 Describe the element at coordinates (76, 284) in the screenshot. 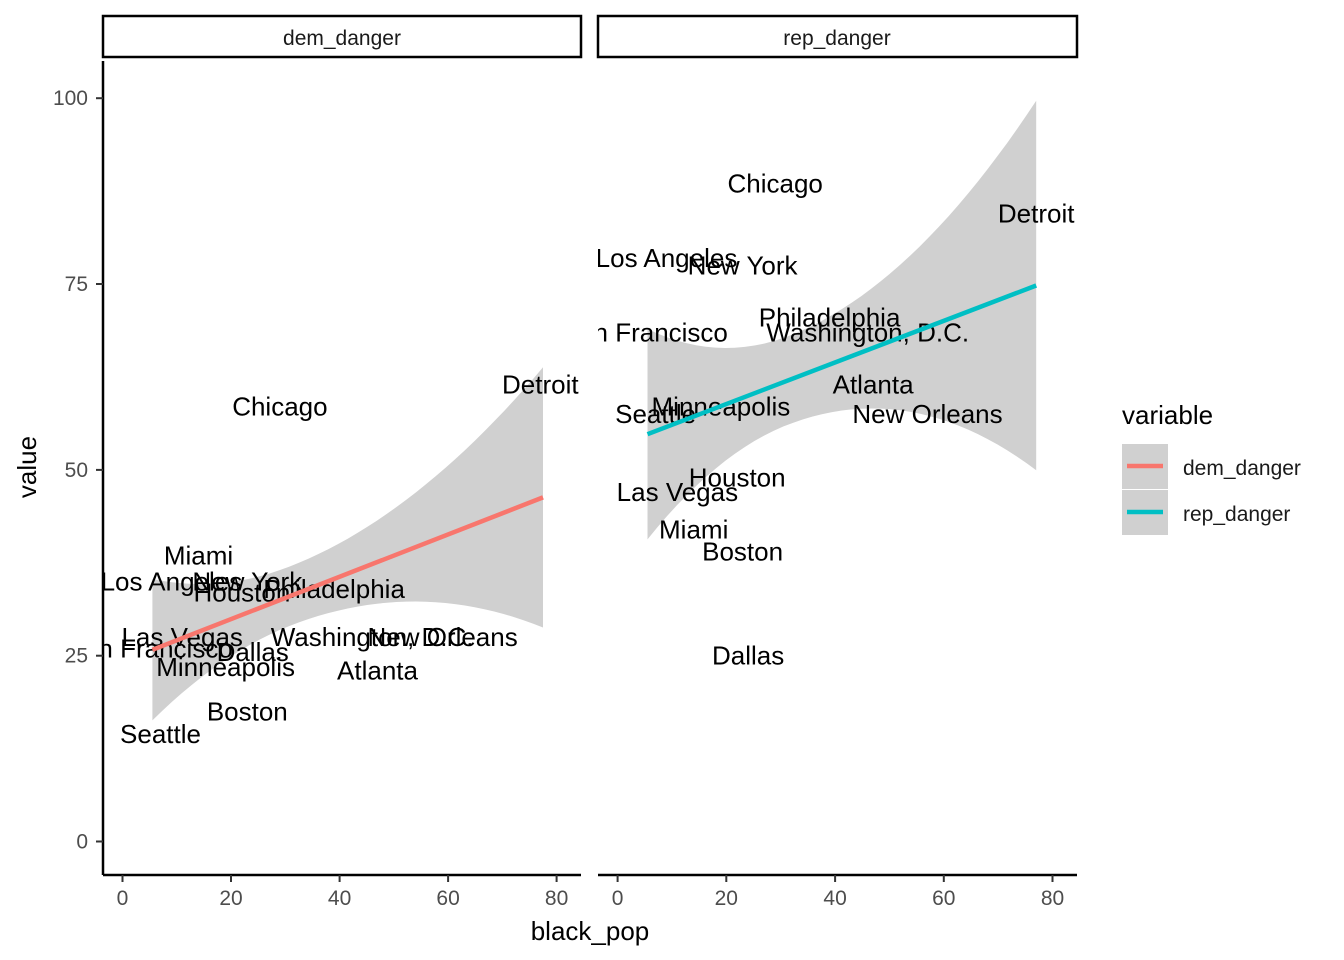

I see `y-tick-label: 75` at that location.